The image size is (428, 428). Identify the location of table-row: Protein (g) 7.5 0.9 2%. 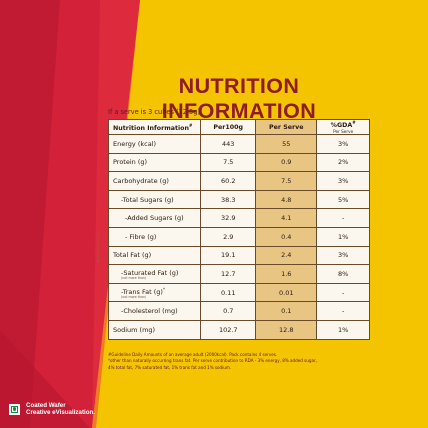
(238, 162).